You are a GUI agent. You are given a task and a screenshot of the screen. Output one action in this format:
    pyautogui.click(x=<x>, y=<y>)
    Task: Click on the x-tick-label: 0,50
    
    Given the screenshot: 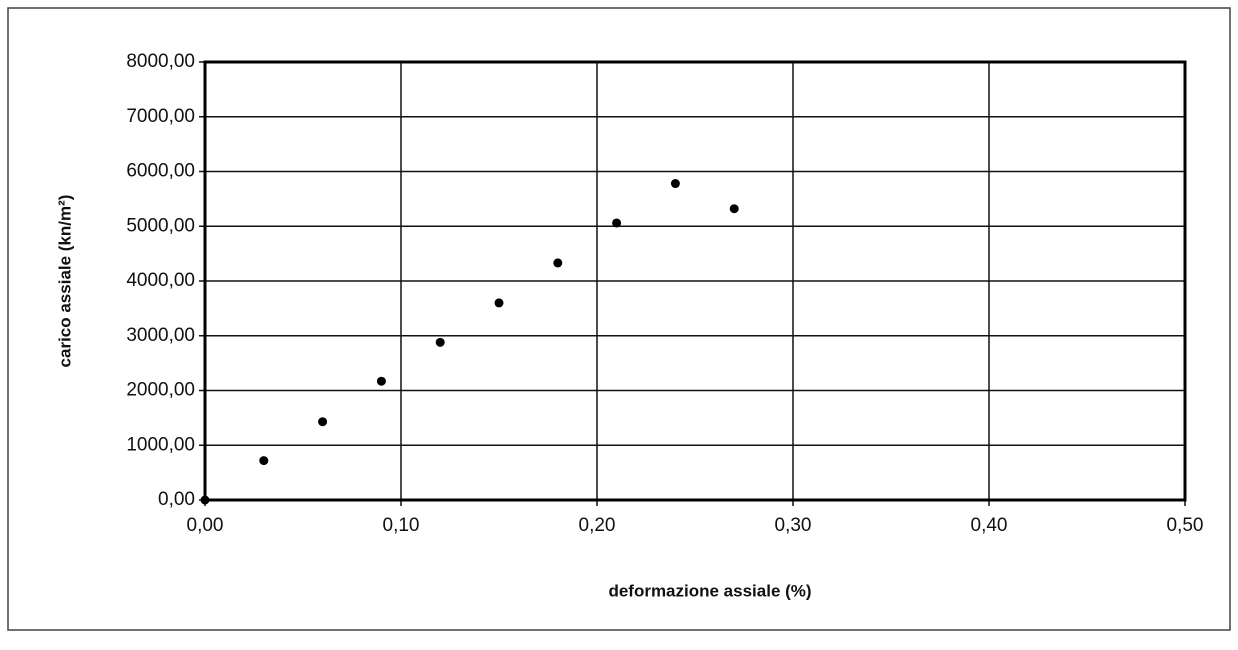 What is the action you would take?
    pyautogui.click(x=1185, y=525)
    